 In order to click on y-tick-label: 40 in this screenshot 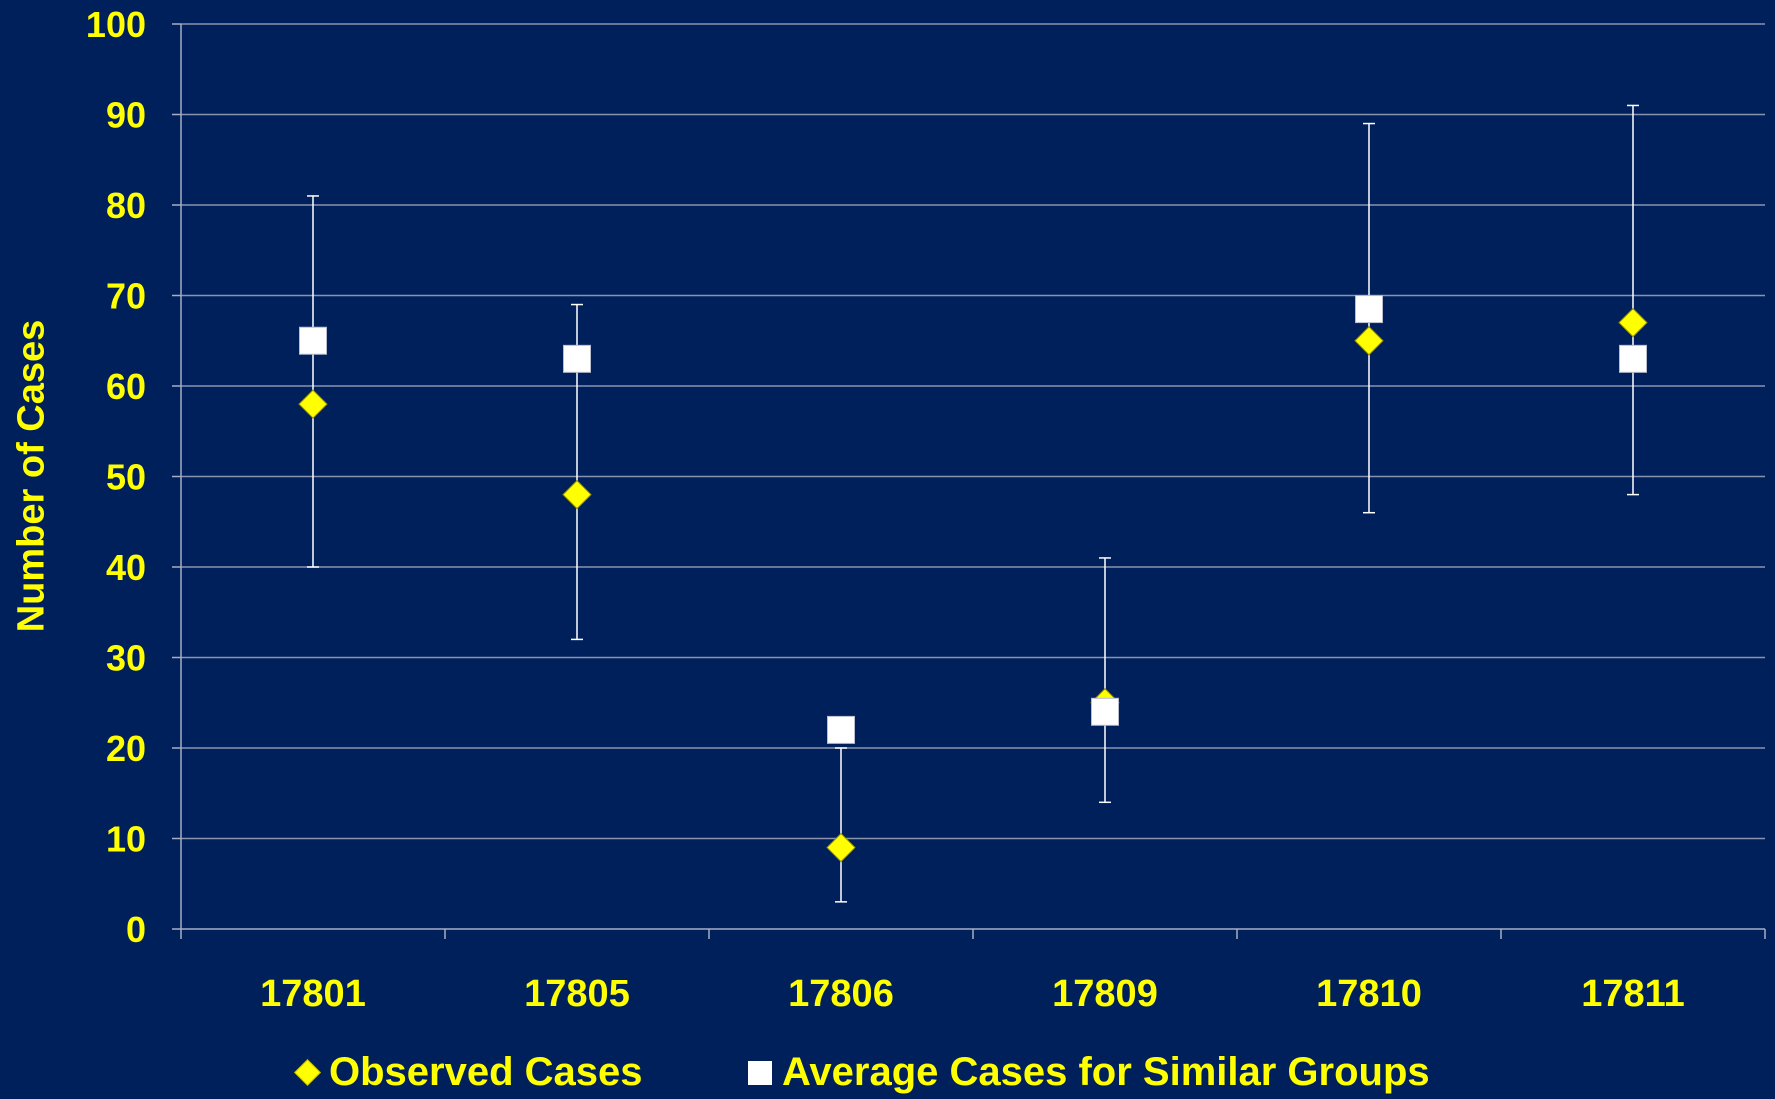, I will do `click(126, 567)`.